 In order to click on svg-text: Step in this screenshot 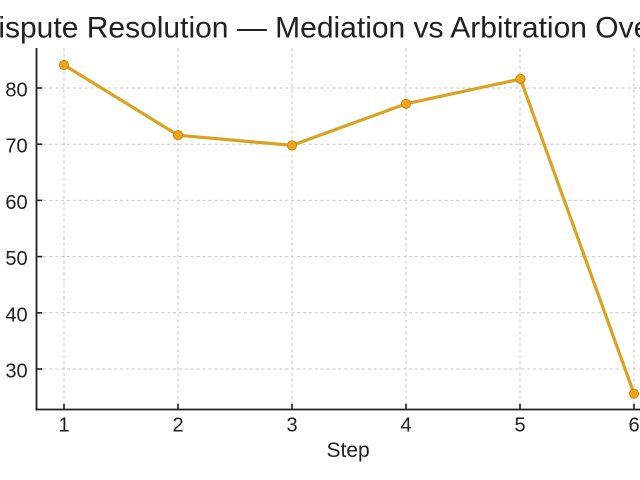, I will do `click(347, 450)`.